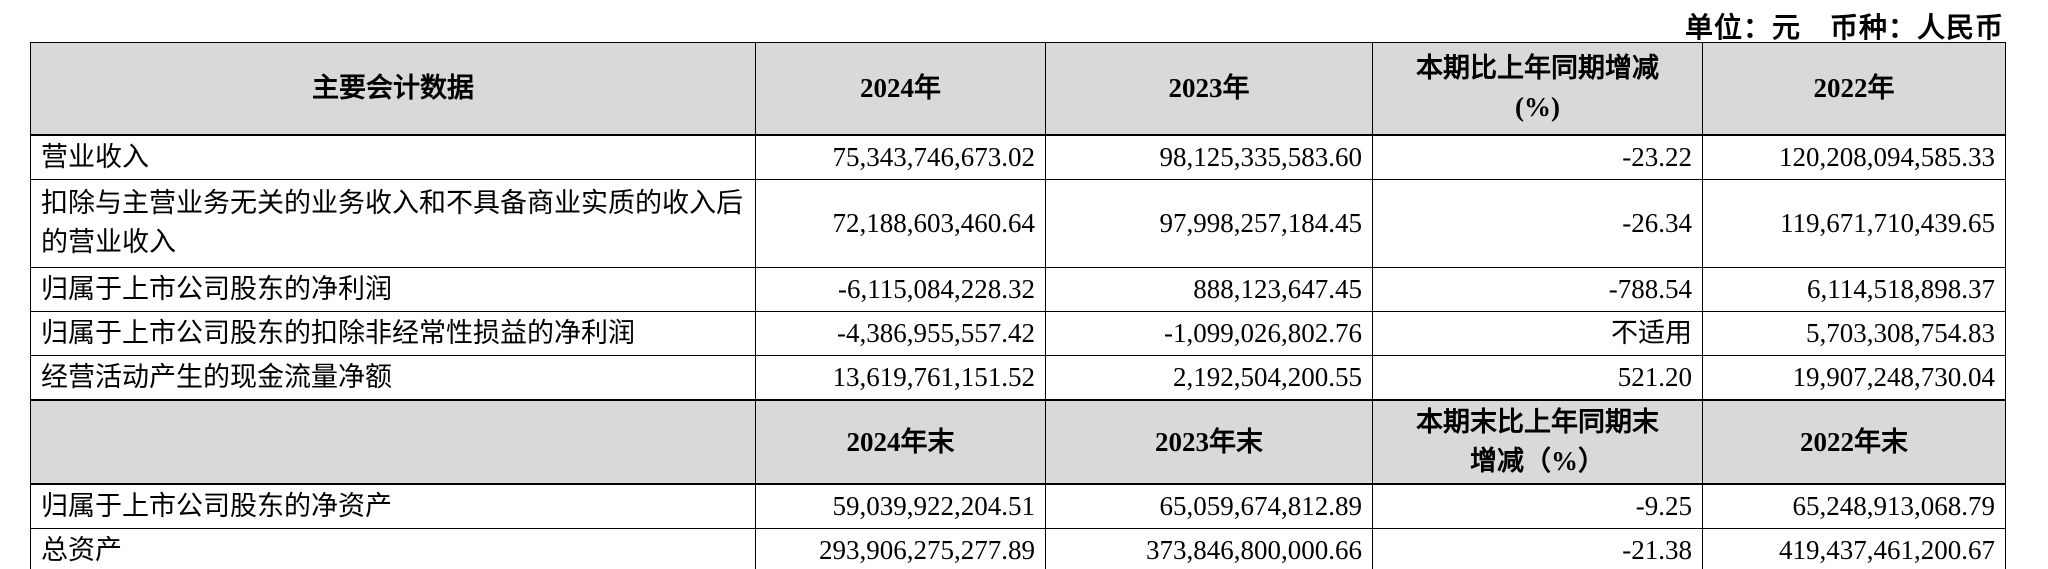 This screenshot has height=569, width=2048. I want to click on value-change: 不适用, so click(1537, 333).